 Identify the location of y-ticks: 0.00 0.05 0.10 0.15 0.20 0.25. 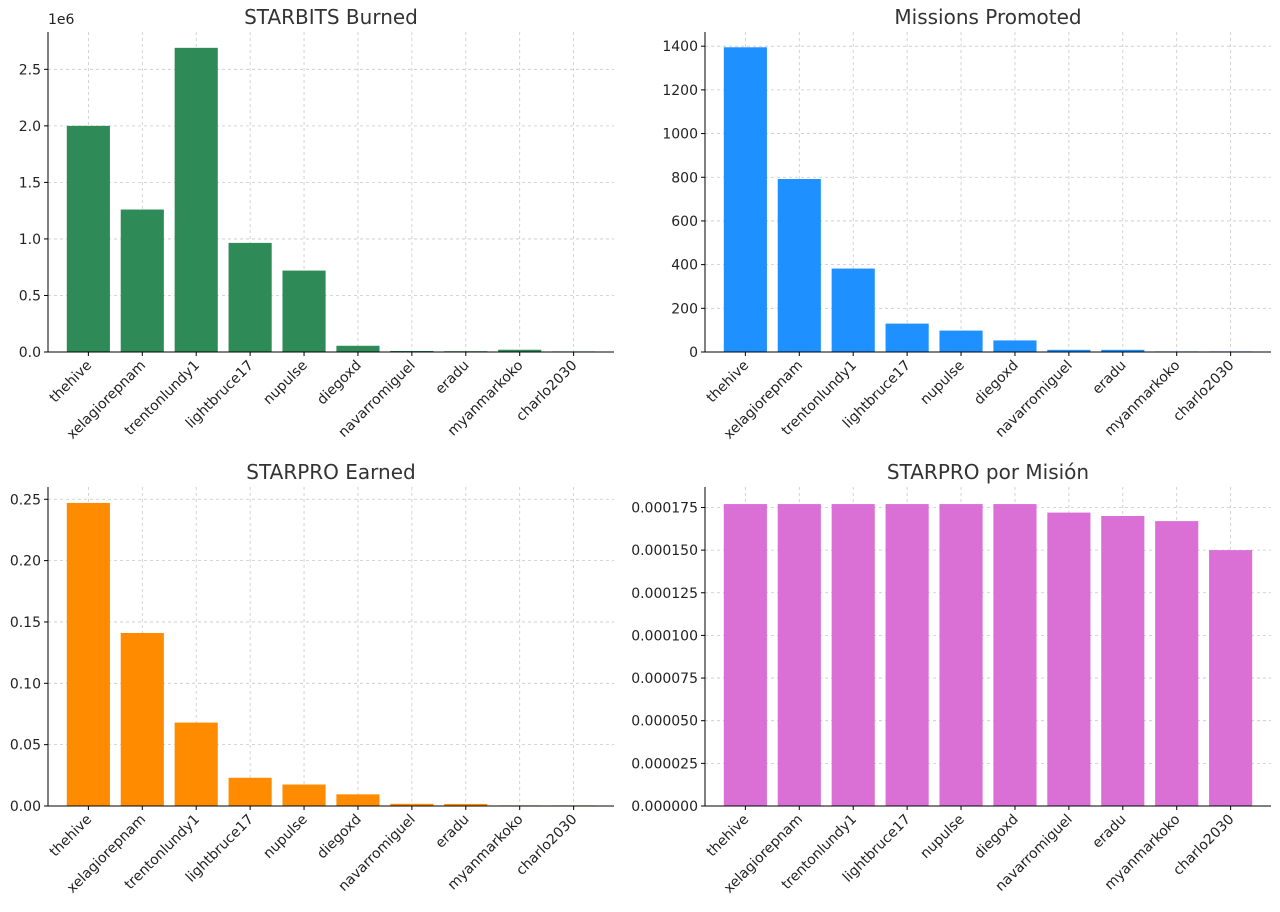
(29, 653).